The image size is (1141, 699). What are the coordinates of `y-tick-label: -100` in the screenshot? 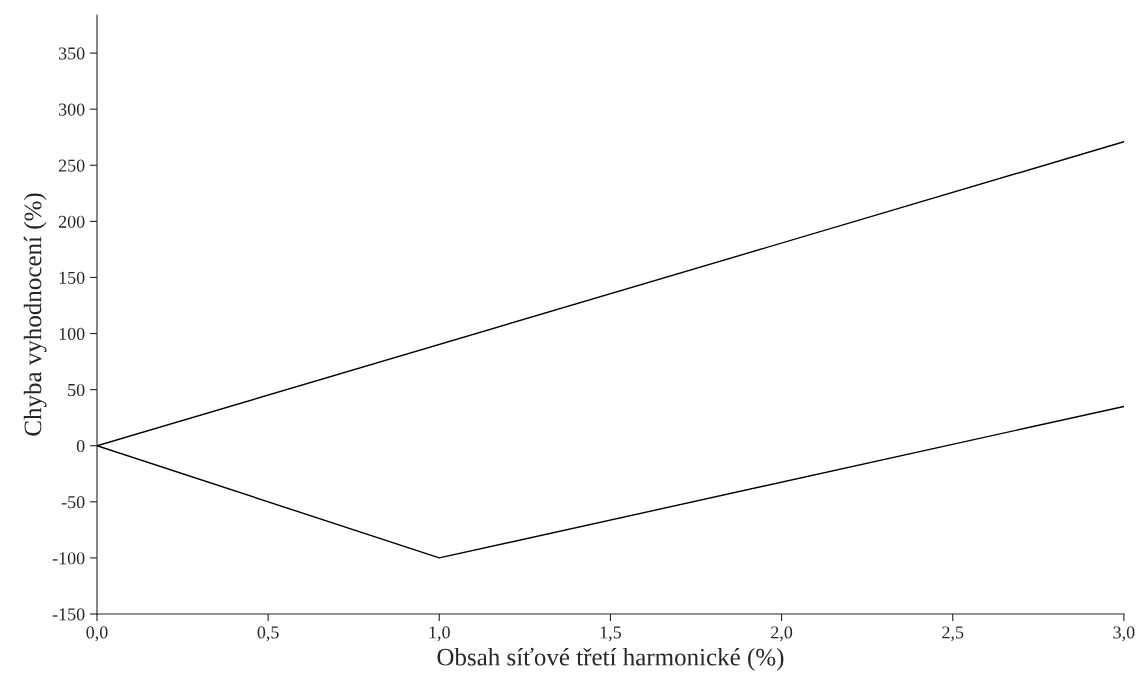 It's located at (68, 558).